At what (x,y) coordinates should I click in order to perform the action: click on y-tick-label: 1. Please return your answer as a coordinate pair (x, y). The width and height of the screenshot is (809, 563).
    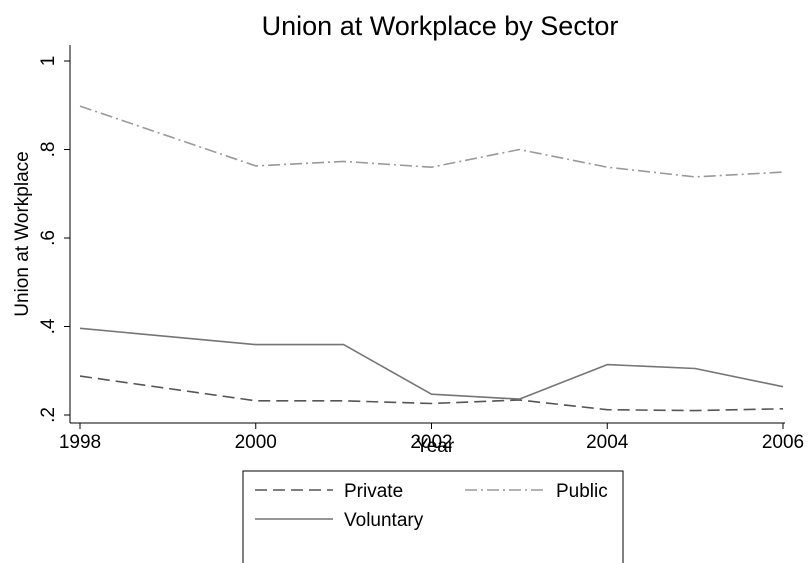
    Looking at the image, I should click on (48, 61).